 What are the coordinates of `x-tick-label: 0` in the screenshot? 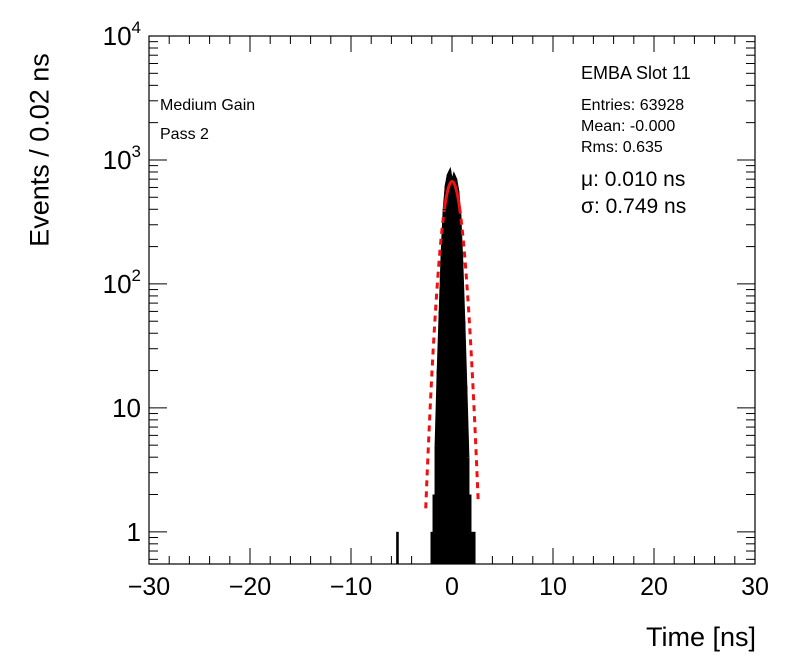 It's located at (452, 587).